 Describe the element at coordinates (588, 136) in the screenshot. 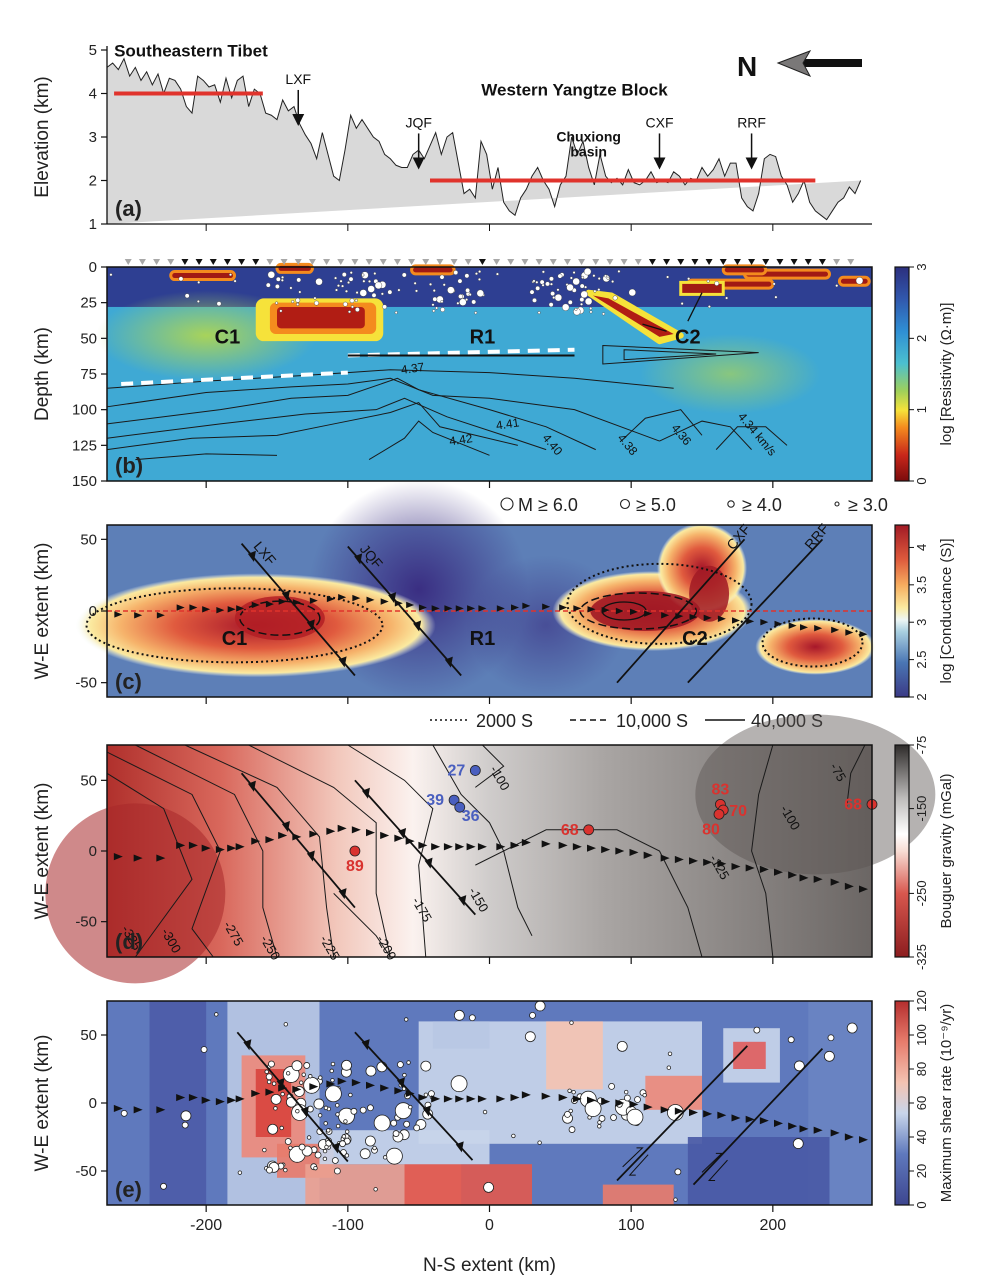

I see `region-label: Chuxiong` at that location.